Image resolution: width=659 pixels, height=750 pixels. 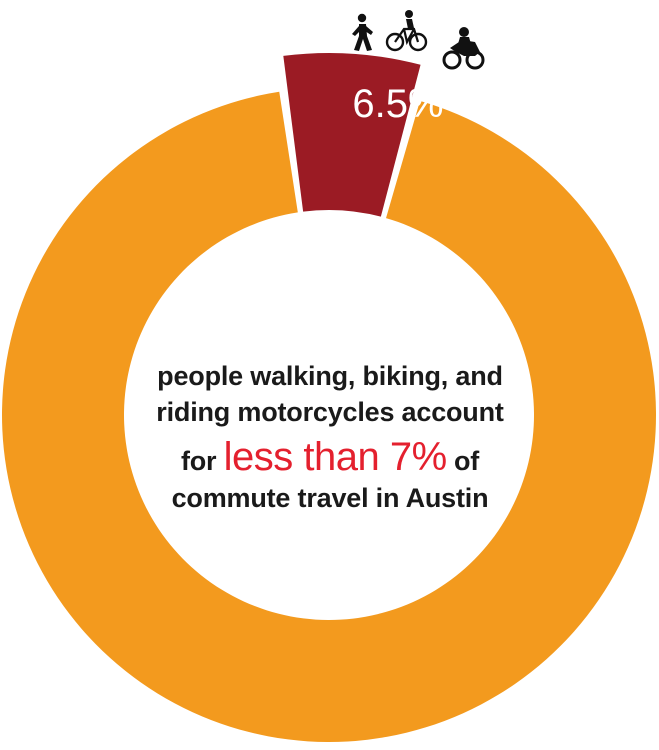 I want to click on center-line-1: people walking, biking, and, so click(x=330, y=376).